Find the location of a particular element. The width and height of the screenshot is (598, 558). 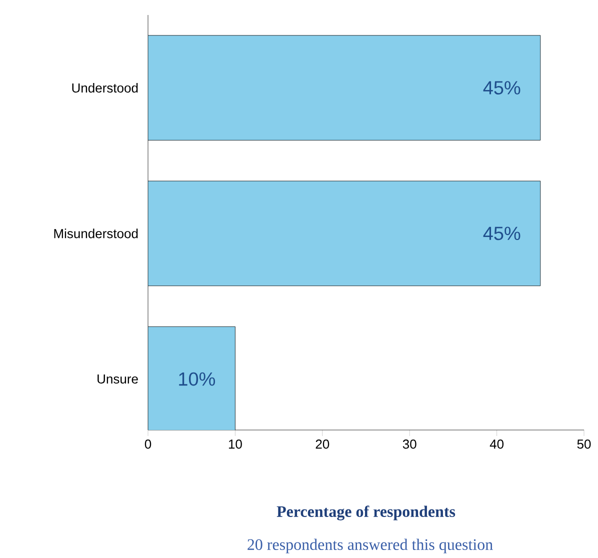

x-tick-label: 30 is located at coordinates (409, 444).